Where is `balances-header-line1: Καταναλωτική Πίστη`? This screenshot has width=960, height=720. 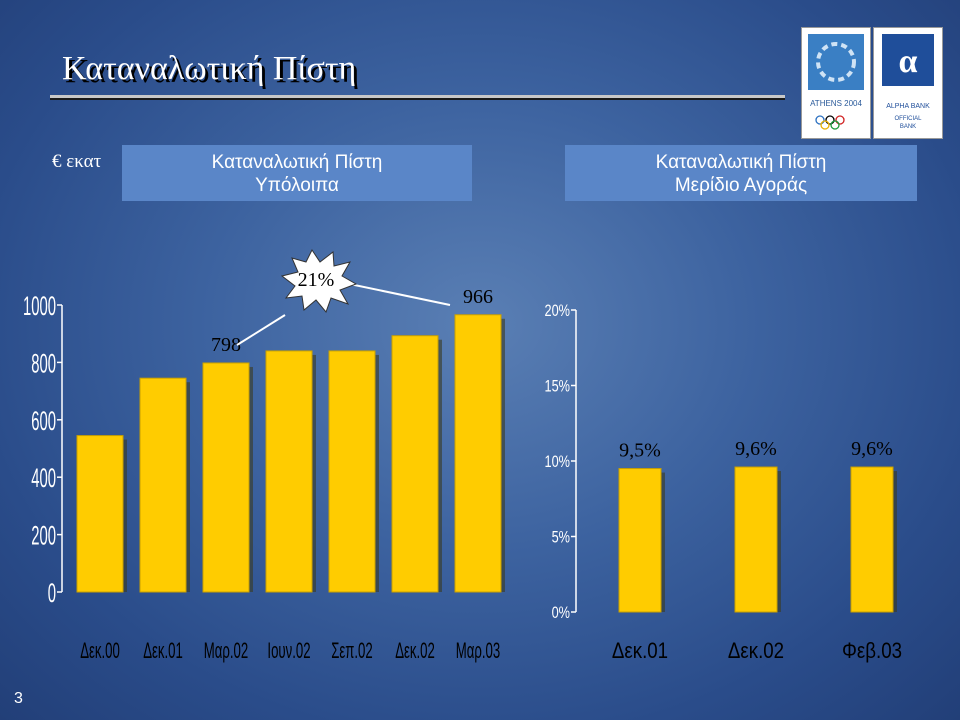
balances-header-line1: Καταναλωτική Πίστη is located at coordinates (297, 162).